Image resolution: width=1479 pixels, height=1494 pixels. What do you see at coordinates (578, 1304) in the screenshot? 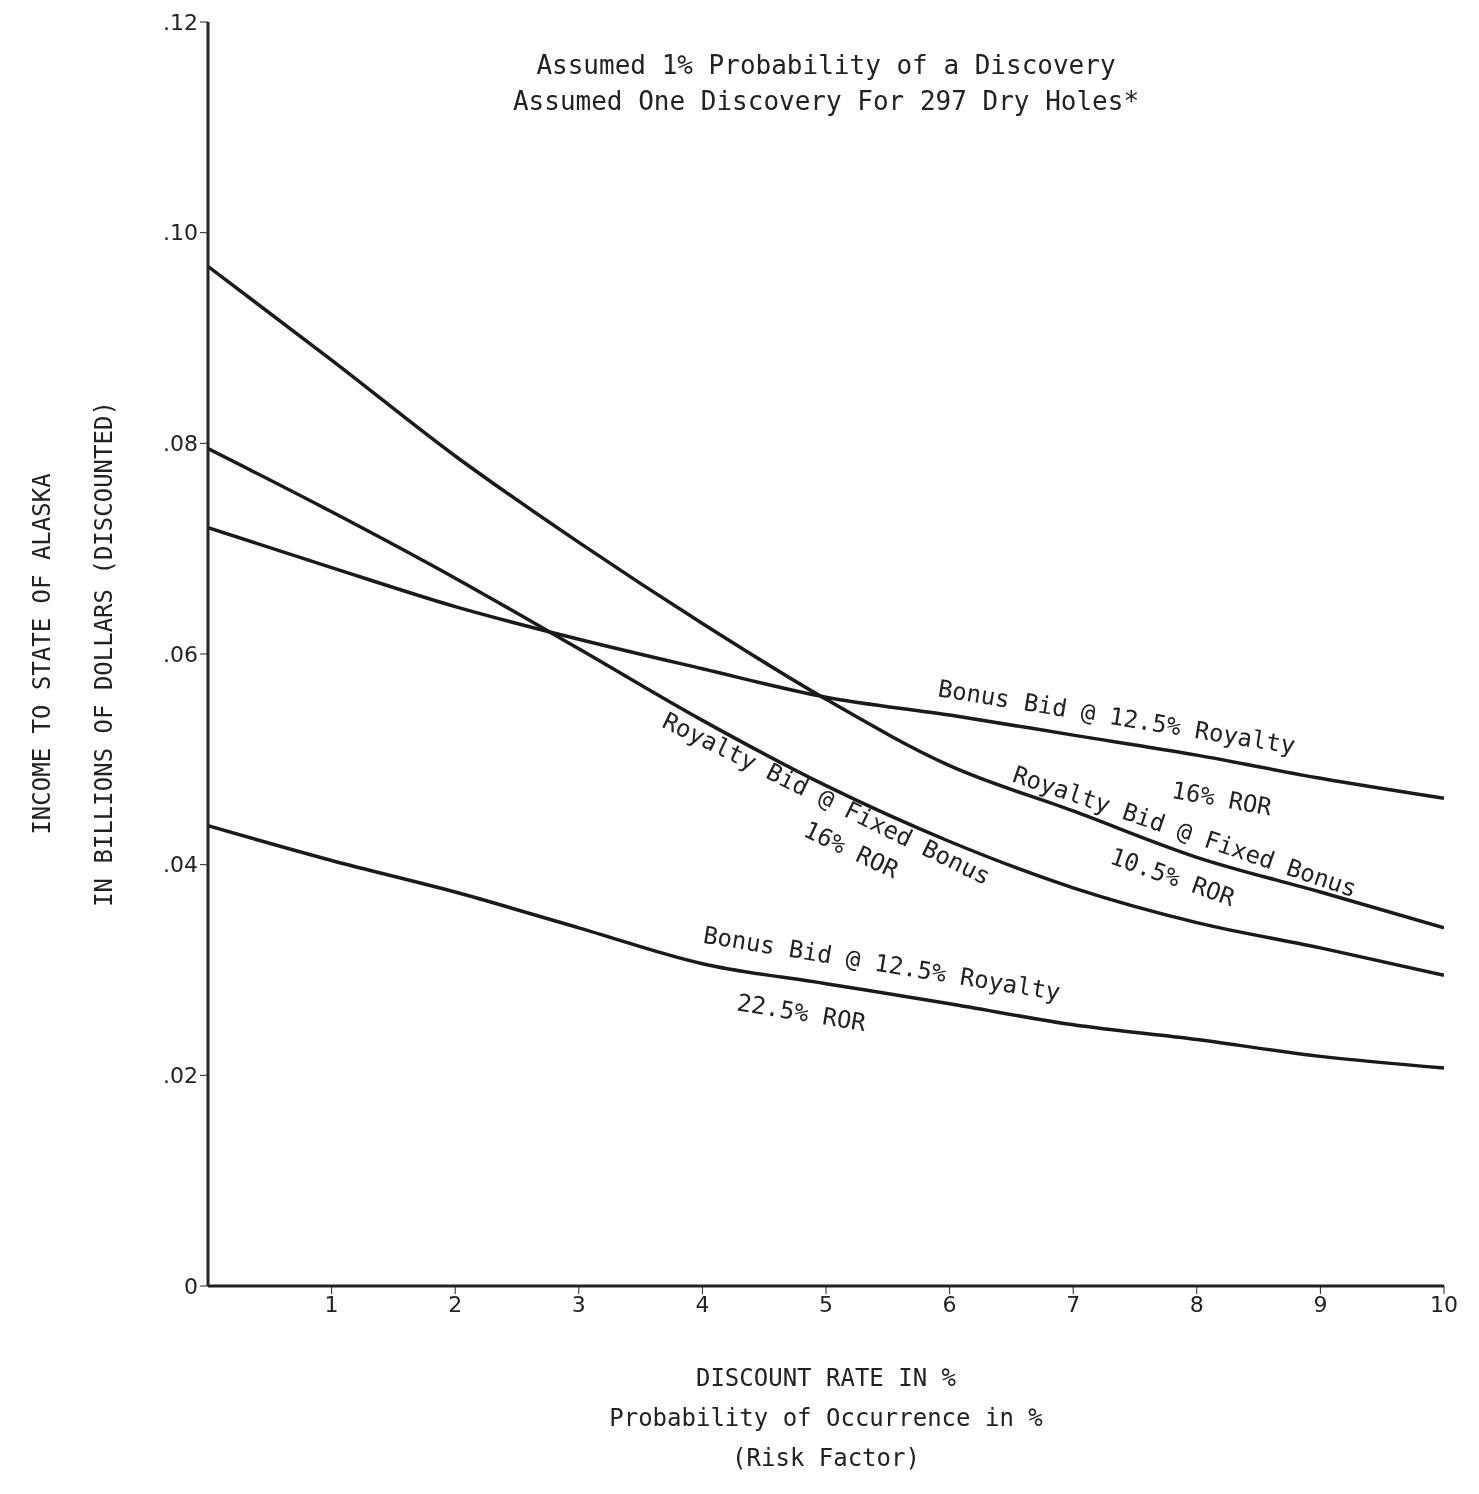
I see `x-tick-label: 3` at bounding box center [578, 1304].